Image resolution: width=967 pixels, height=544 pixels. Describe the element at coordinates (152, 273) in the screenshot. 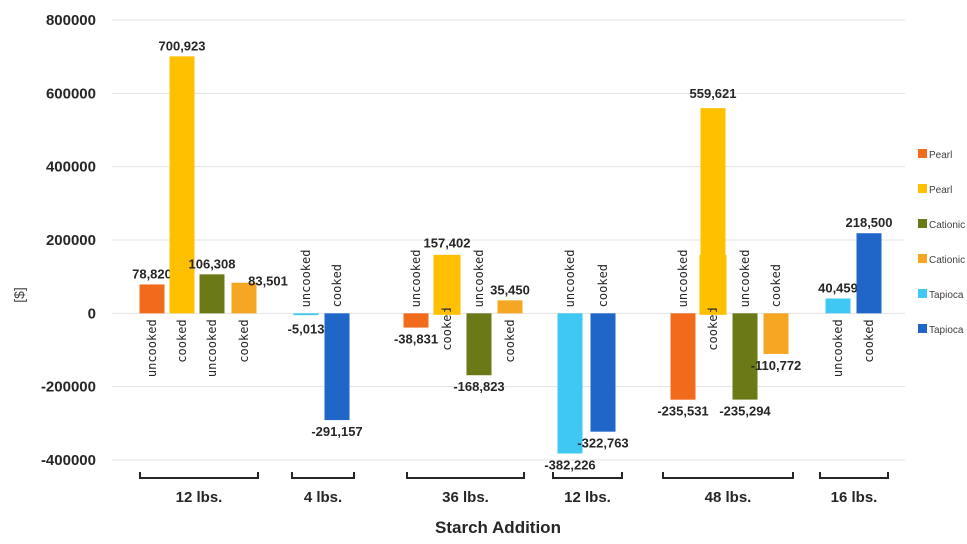

I see `bar-value-label: 78,820` at that location.